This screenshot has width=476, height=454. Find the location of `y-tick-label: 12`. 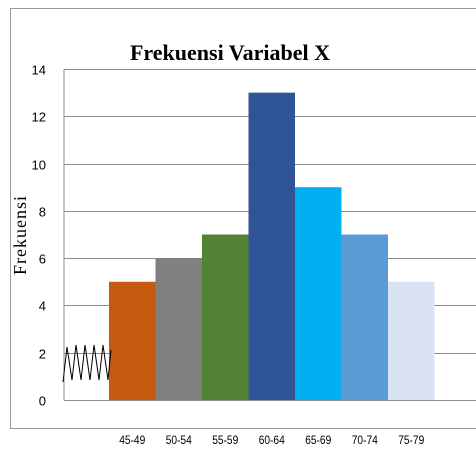

y-tick-label: 12 is located at coordinates (39, 117).